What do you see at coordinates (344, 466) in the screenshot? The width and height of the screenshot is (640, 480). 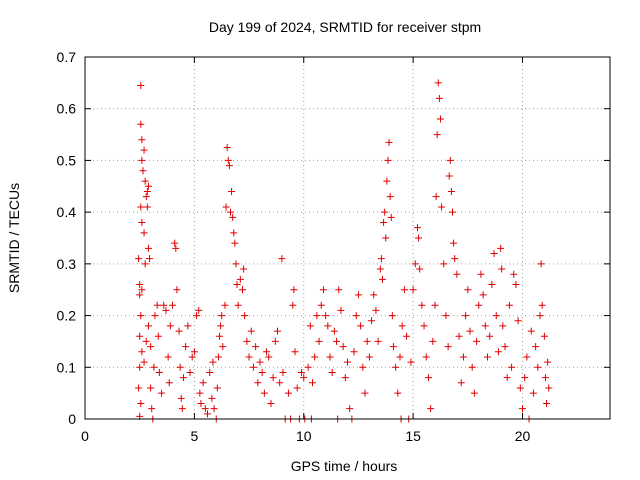 I see `x-axis-label: GPS time / hours` at bounding box center [344, 466].